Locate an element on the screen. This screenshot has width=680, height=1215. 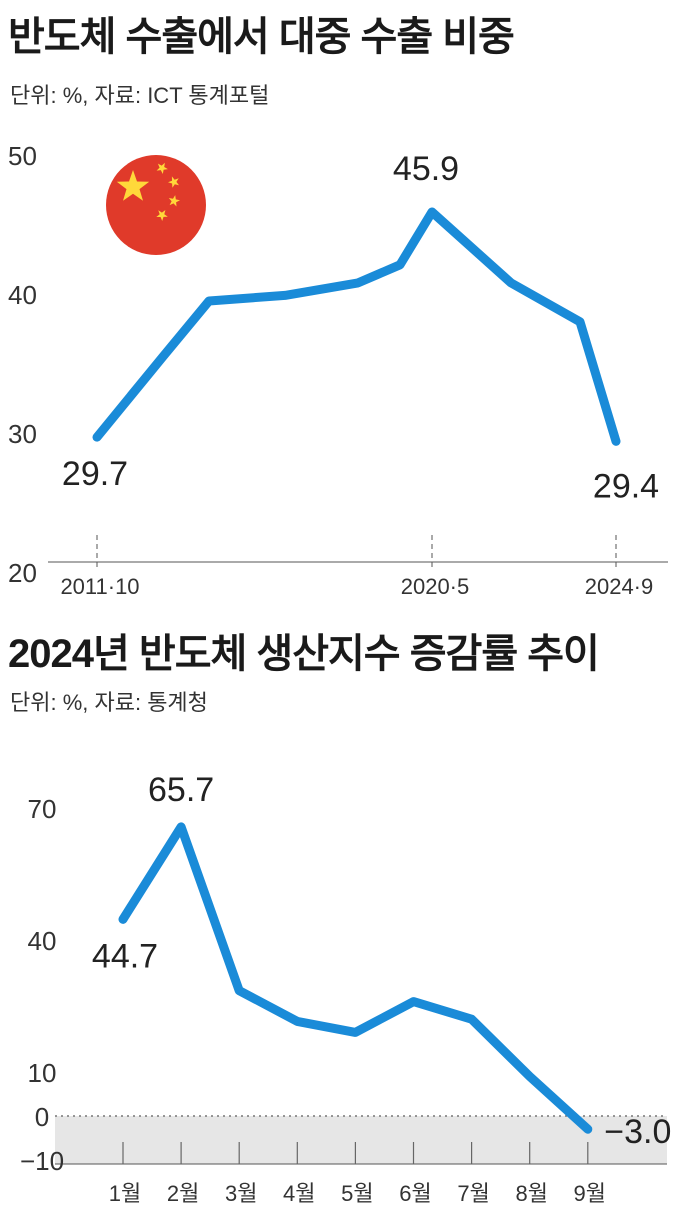
x-tick-label: 1월 is located at coordinates (125, 1193).